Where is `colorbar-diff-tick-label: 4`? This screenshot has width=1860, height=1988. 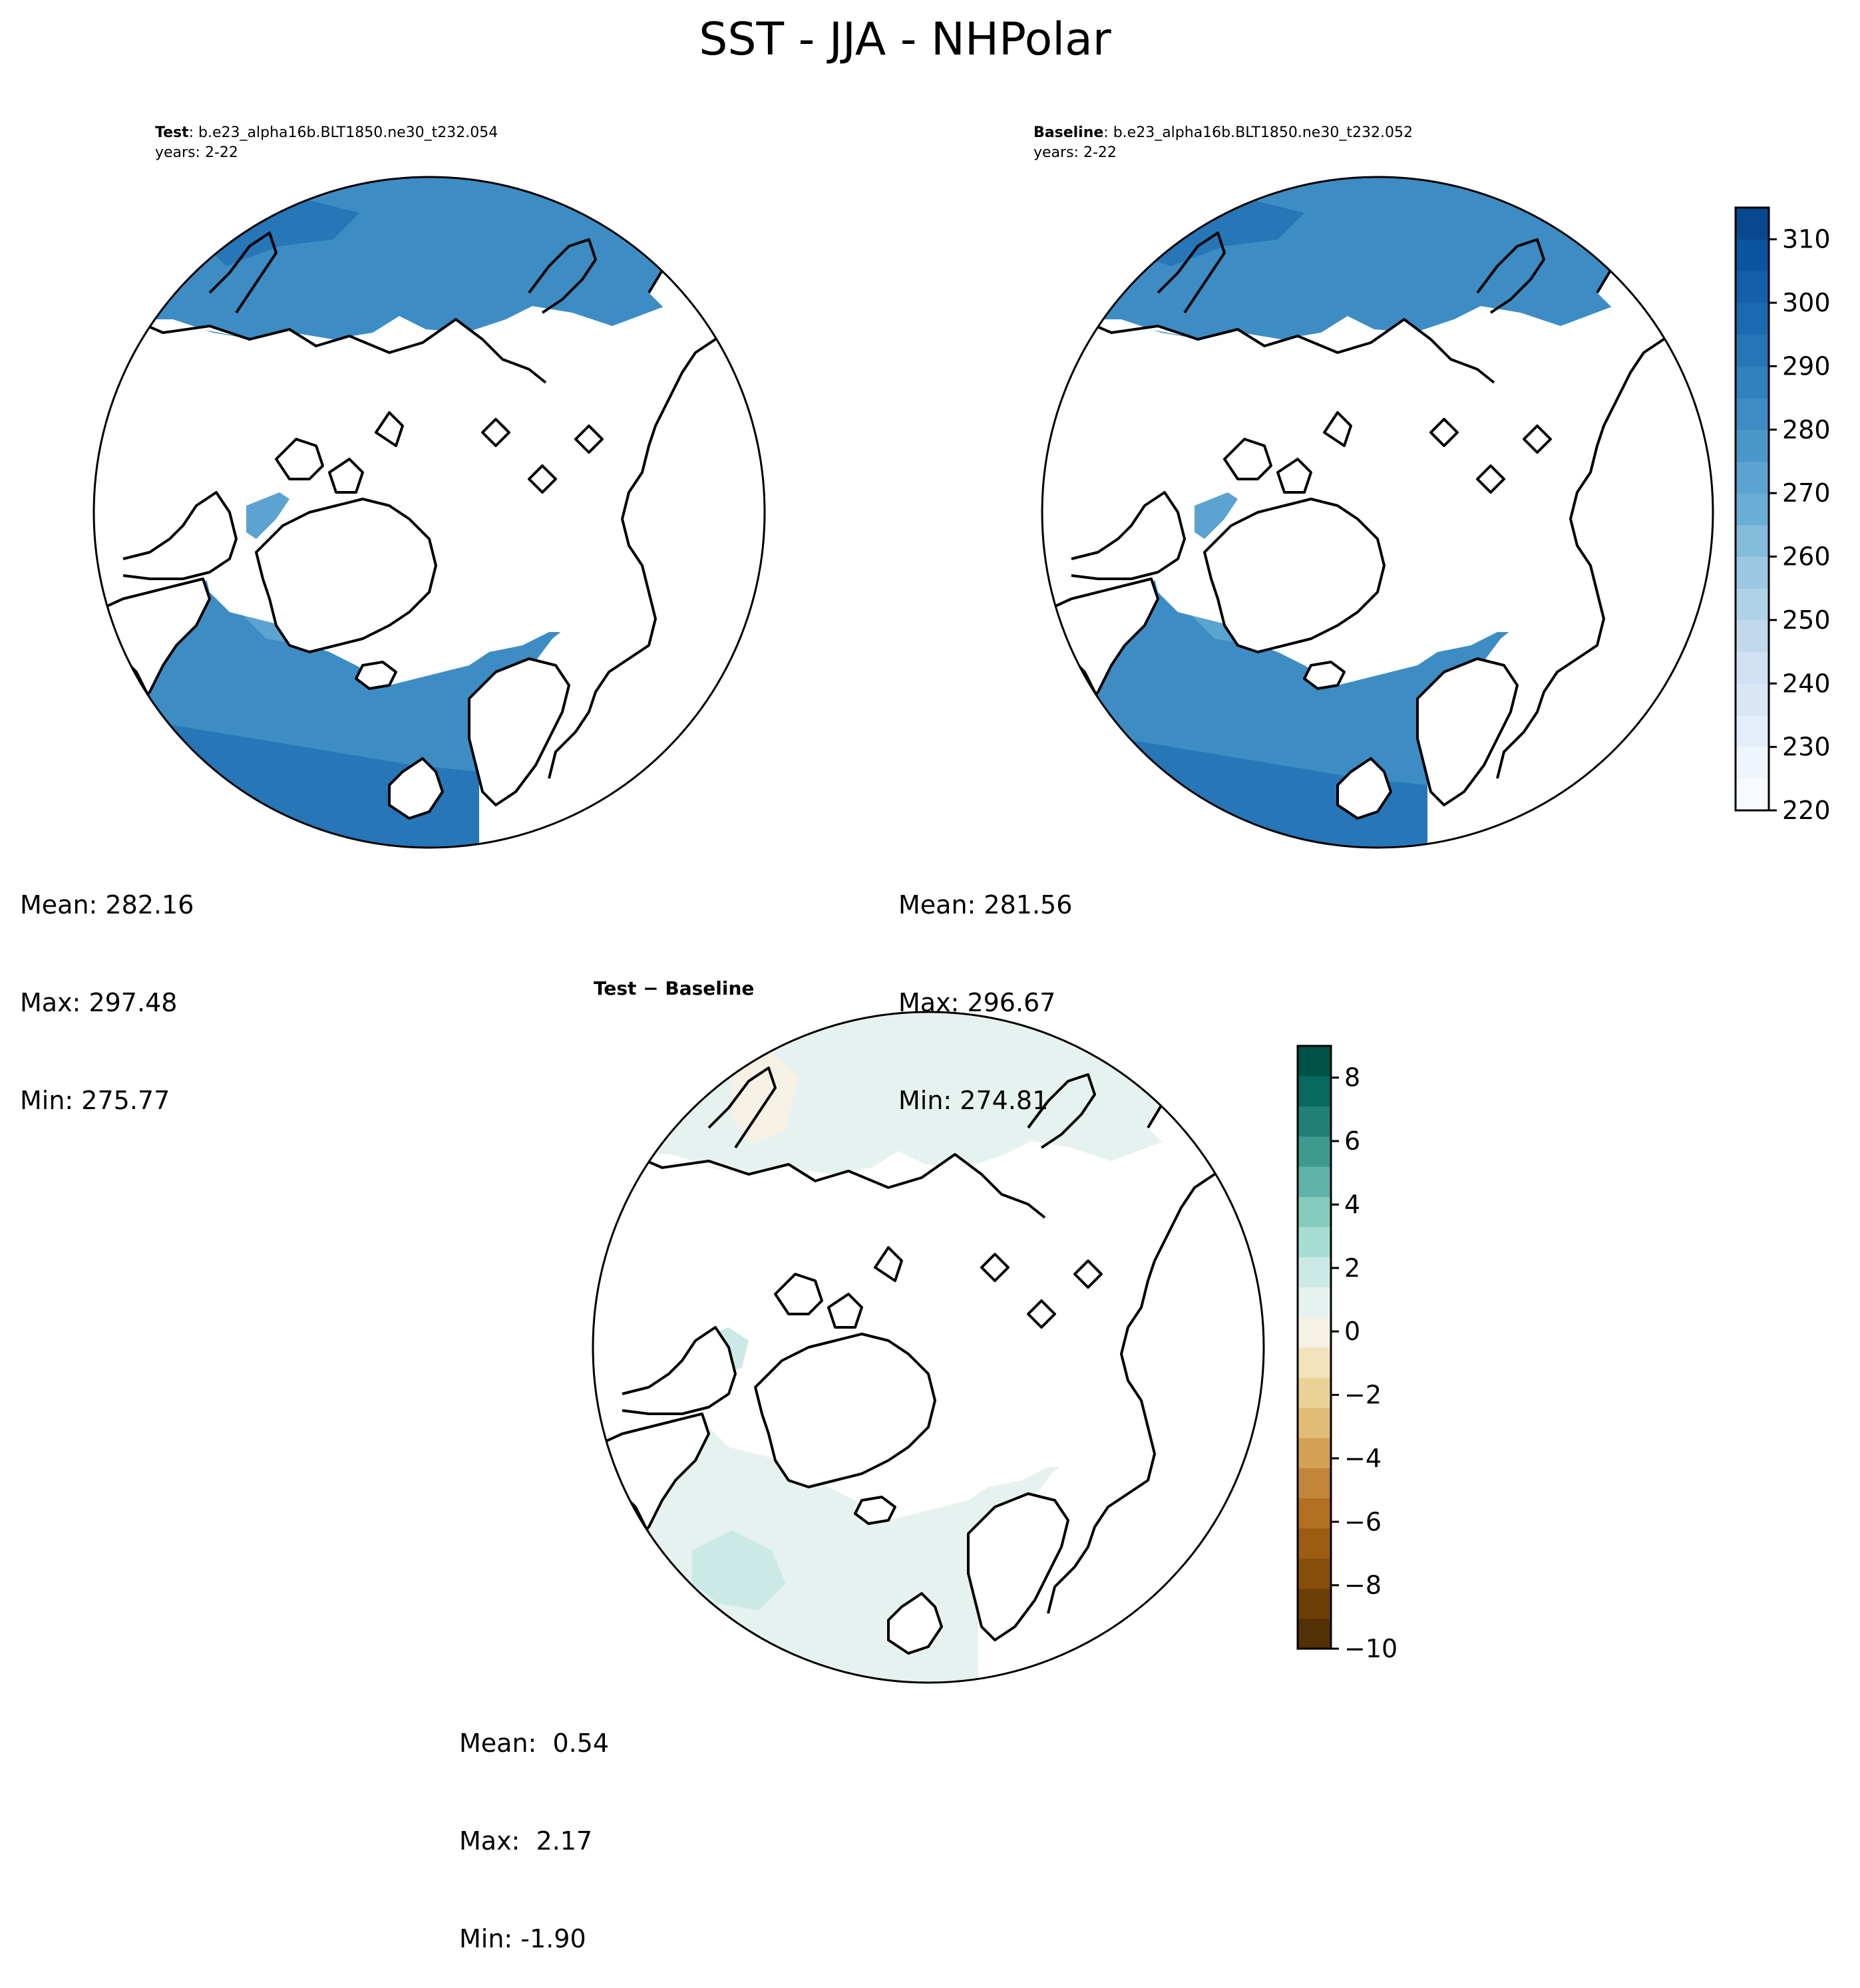
colorbar-diff-tick-label: 4 is located at coordinates (1352, 1204).